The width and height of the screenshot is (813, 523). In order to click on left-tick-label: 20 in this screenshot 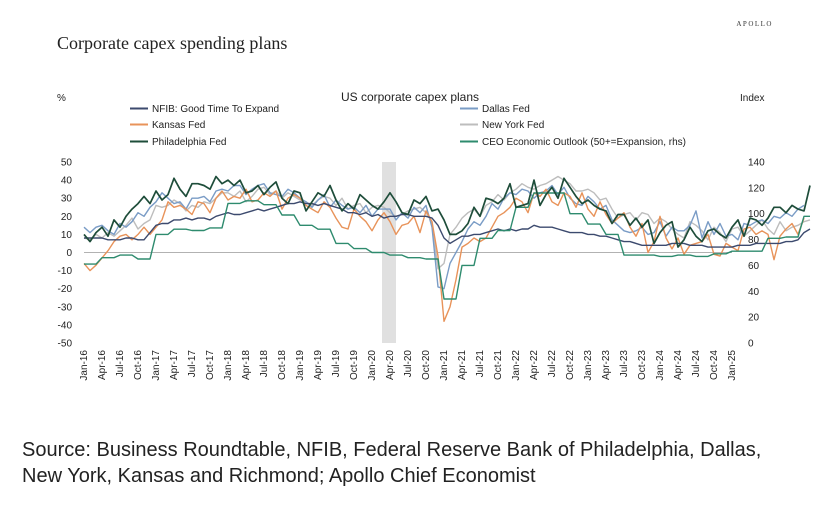, I will do `click(67, 217)`.